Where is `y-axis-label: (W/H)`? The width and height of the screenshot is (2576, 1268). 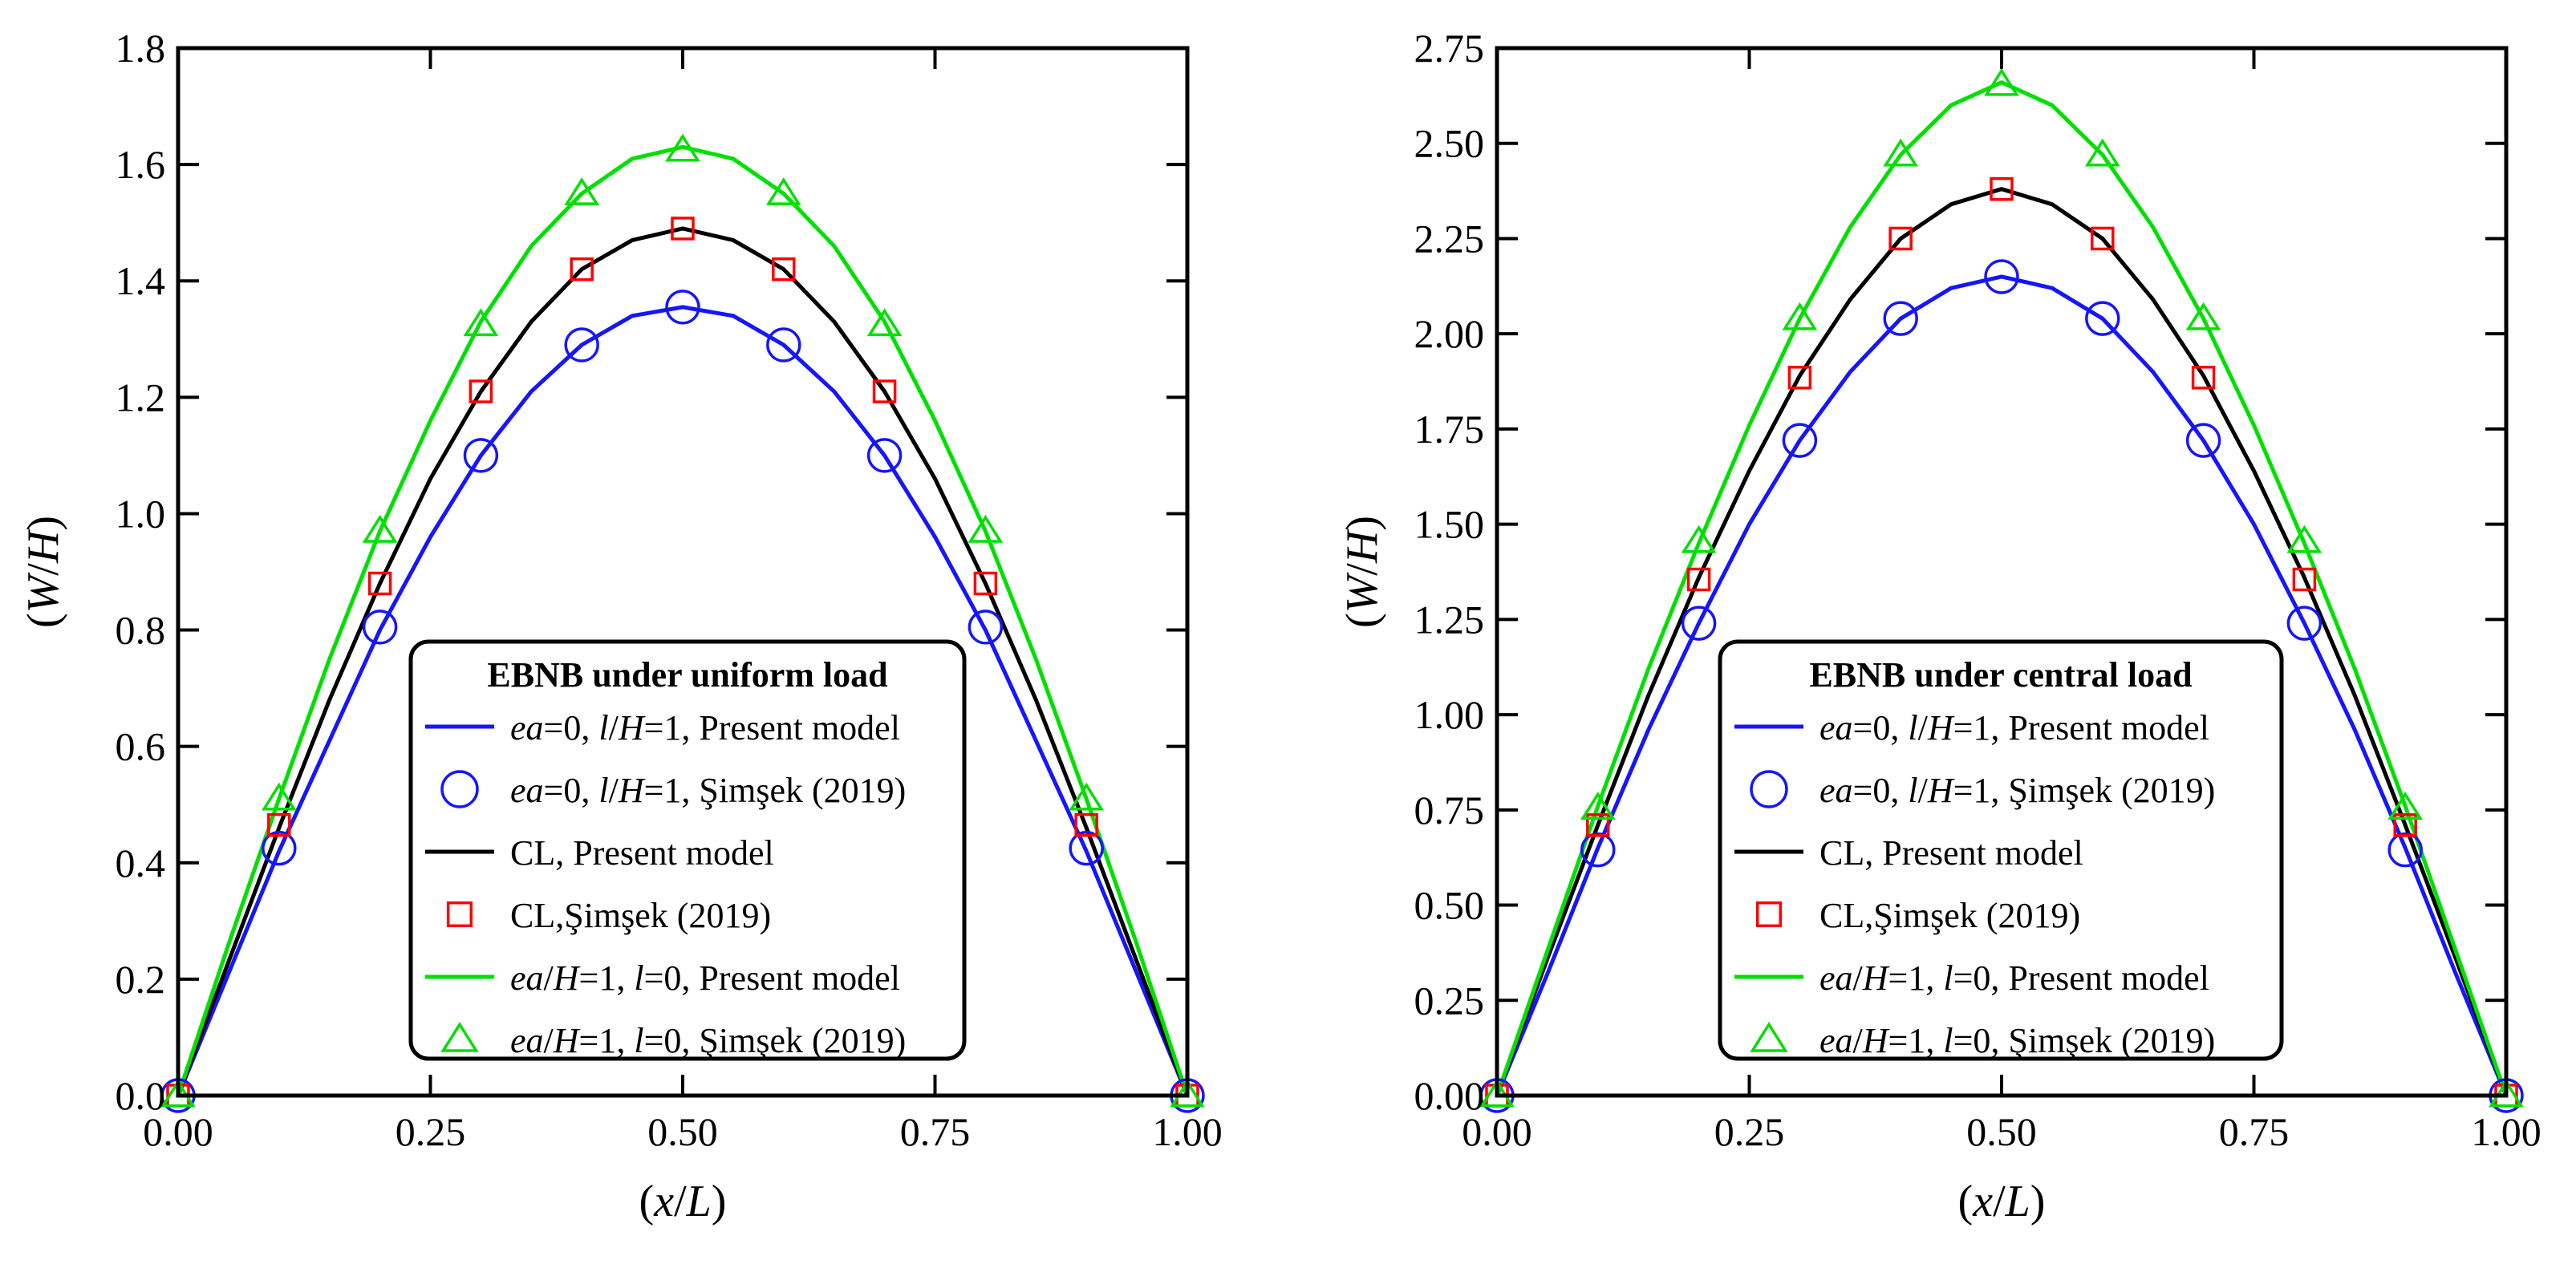
y-axis-label: (W/H) is located at coordinates (1362, 572).